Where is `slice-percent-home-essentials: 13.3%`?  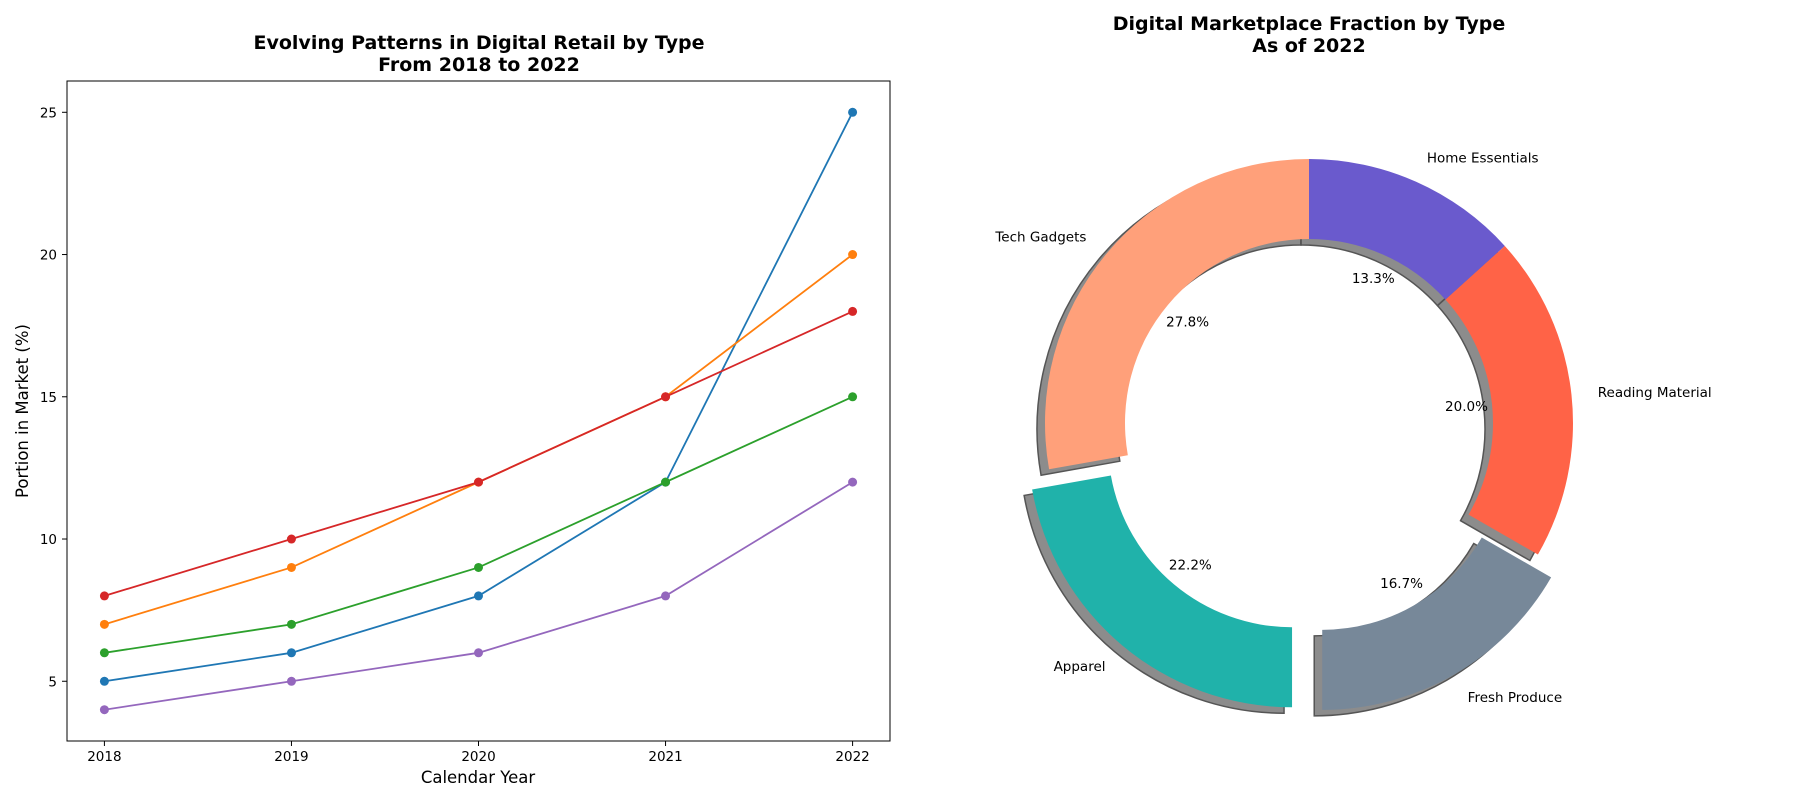
slice-percent-home-essentials: 13.3% is located at coordinates (1373, 279).